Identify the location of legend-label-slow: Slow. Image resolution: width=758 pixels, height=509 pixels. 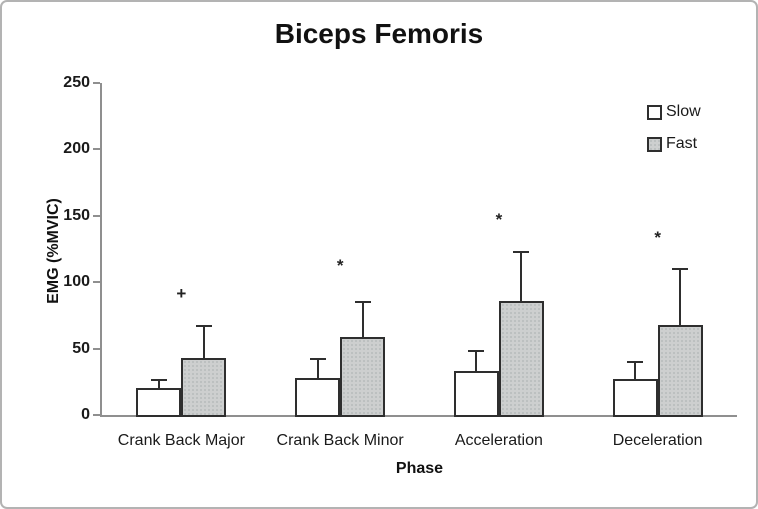
(683, 111).